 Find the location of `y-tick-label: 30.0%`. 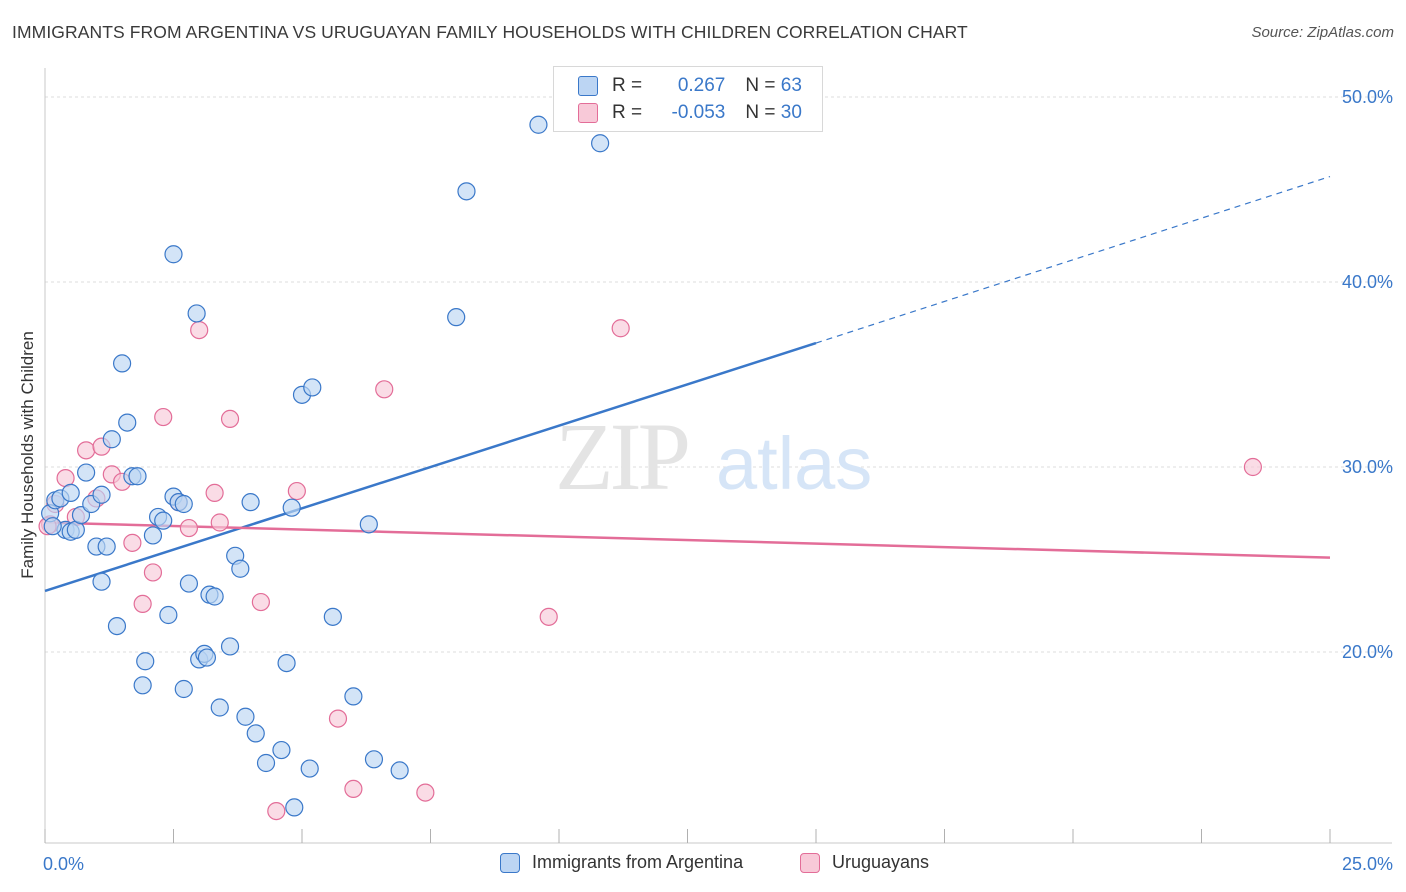

y-tick-label: 30.0% is located at coordinates (1367, 467).